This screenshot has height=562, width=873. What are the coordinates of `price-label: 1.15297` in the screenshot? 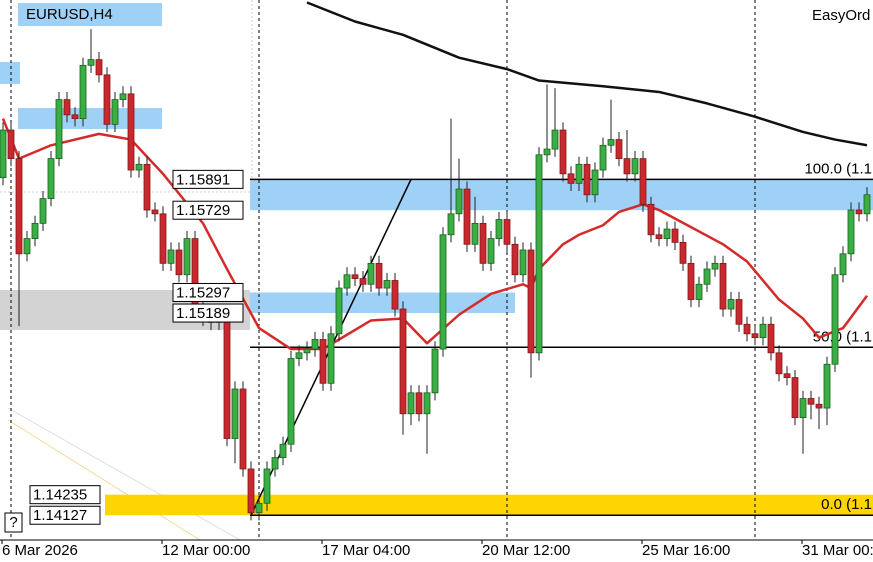 It's located at (203, 292).